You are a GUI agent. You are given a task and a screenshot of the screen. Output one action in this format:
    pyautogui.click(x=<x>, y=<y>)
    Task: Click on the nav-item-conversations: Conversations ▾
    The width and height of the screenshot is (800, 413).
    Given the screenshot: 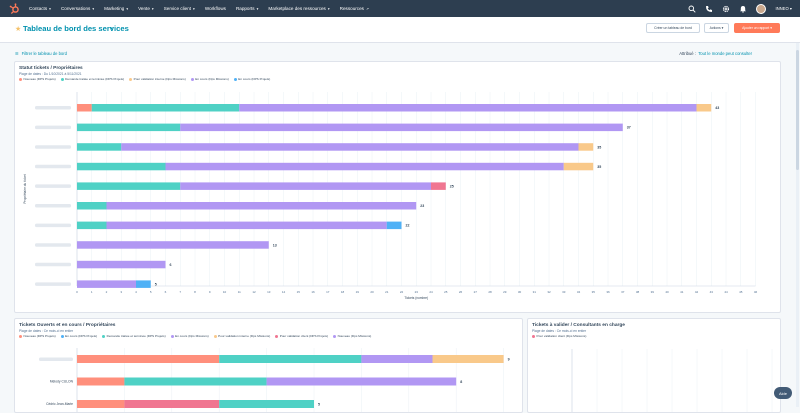 What is the action you would take?
    pyautogui.click(x=77, y=8)
    